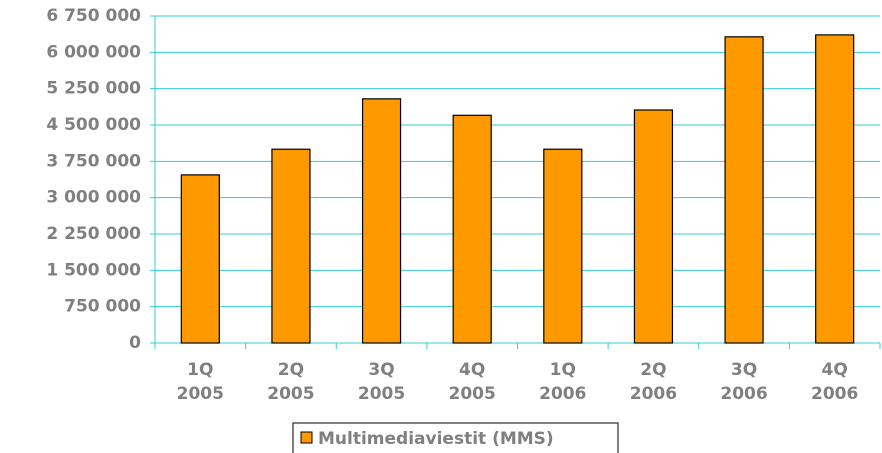 This screenshot has width=882, height=453. What do you see at coordinates (93, 161) in the screenshot?
I see `y-tick-label: 3 750 000` at bounding box center [93, 161].